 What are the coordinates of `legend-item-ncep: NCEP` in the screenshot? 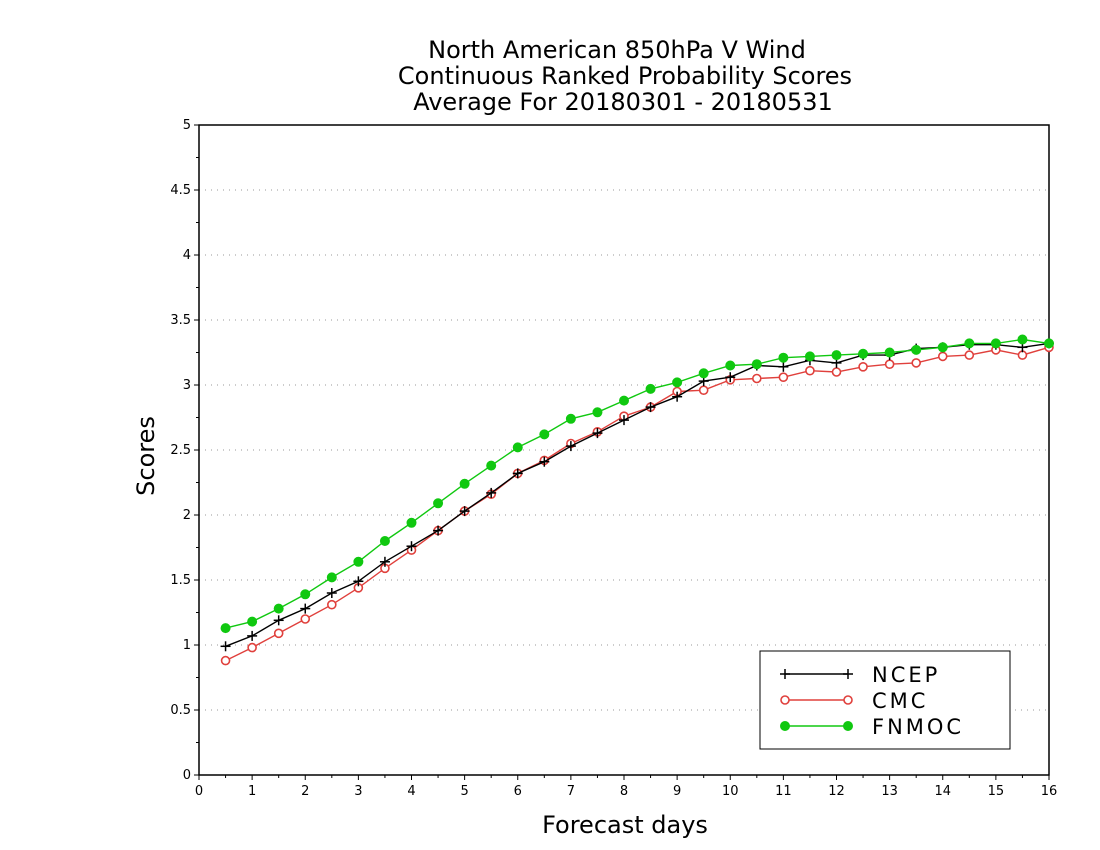 It's located at (860, 675).